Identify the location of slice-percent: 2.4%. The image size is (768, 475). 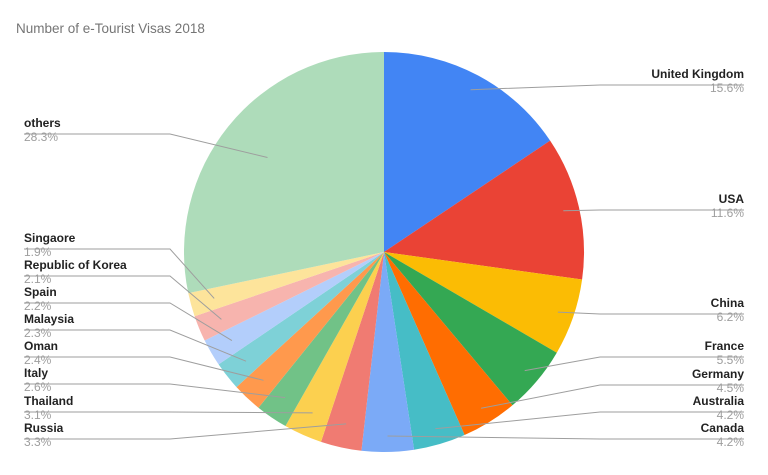
(38, 360).